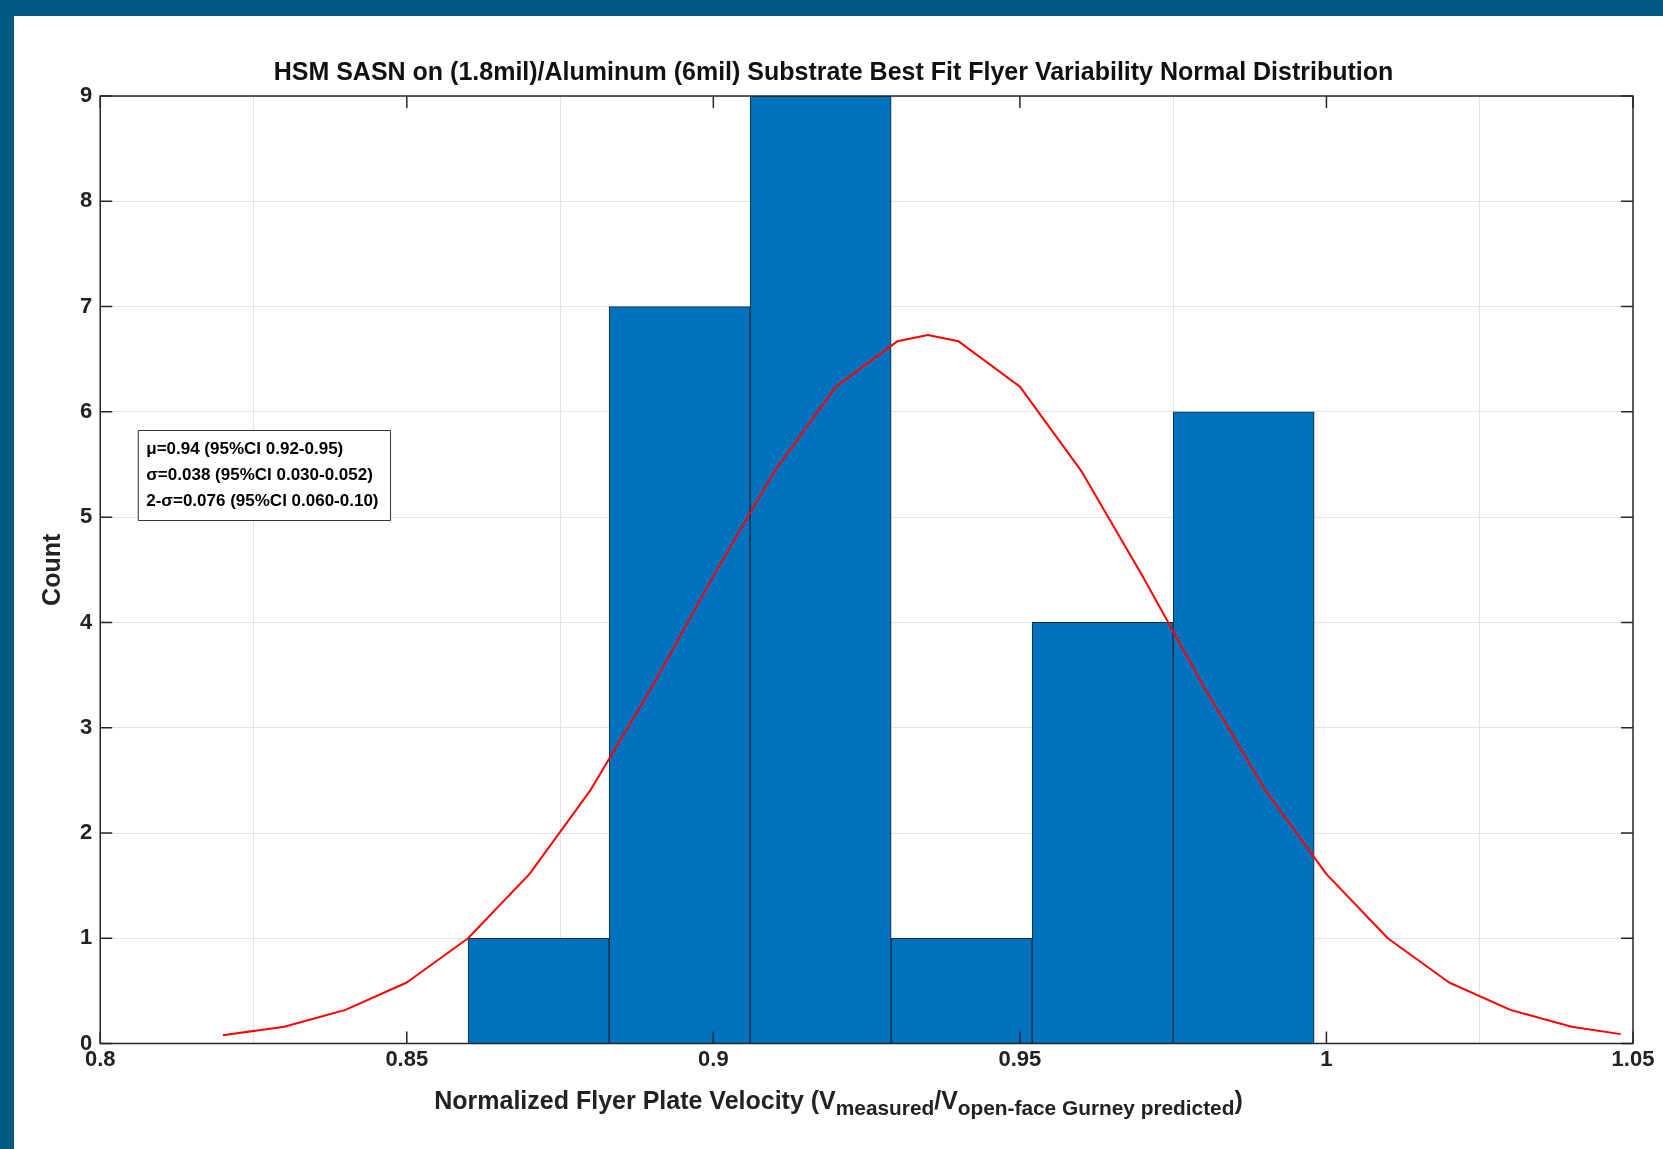 The width and height of the screenshot is (1663, 1149). I want to click on y-tick-label: 7, so click(86, 305).